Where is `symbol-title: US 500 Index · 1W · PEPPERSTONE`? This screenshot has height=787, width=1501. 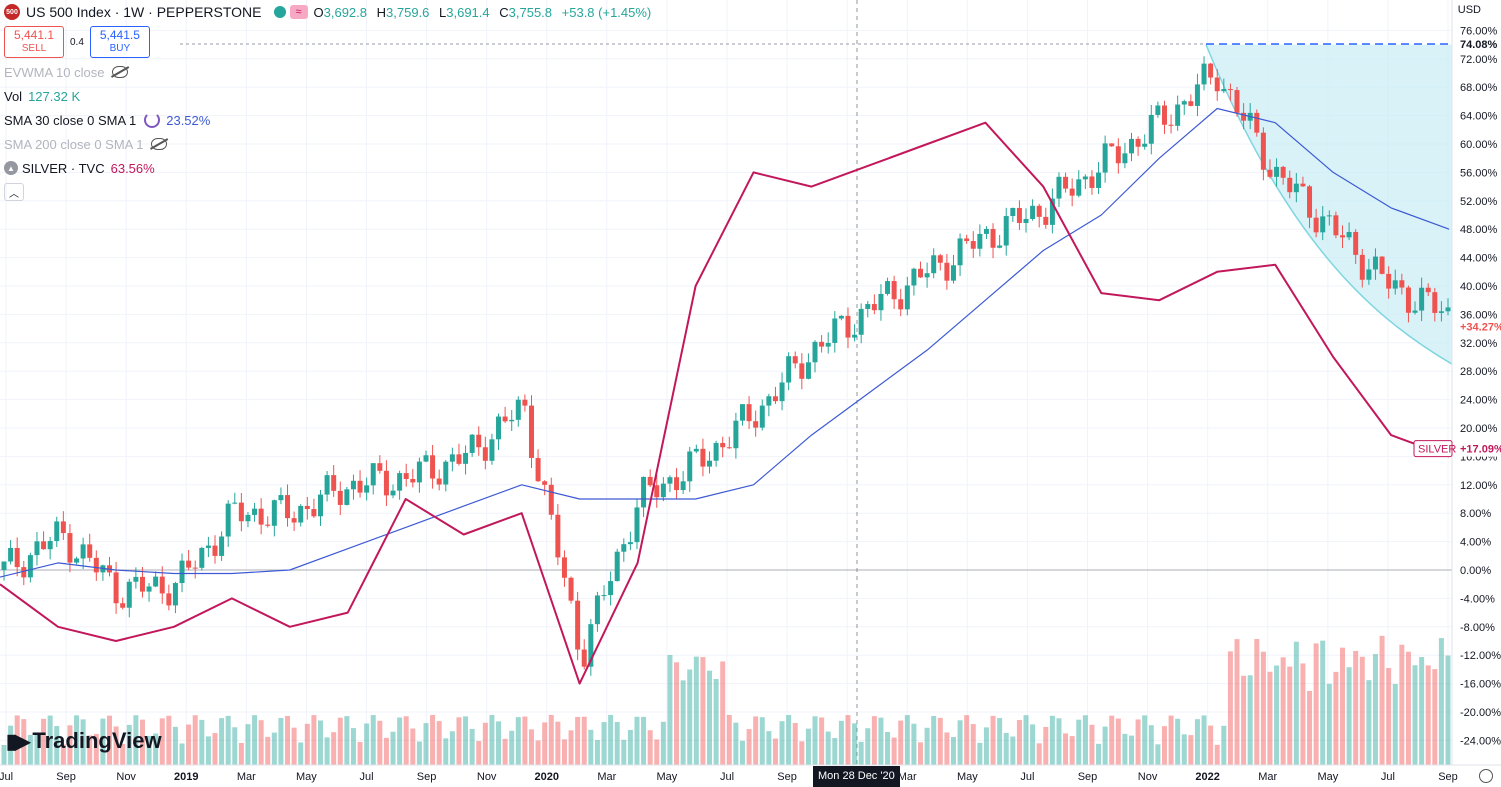 symbol-title: US 500 Index · 1W · PEPPERSTONE is located at coordinates (144, 12).